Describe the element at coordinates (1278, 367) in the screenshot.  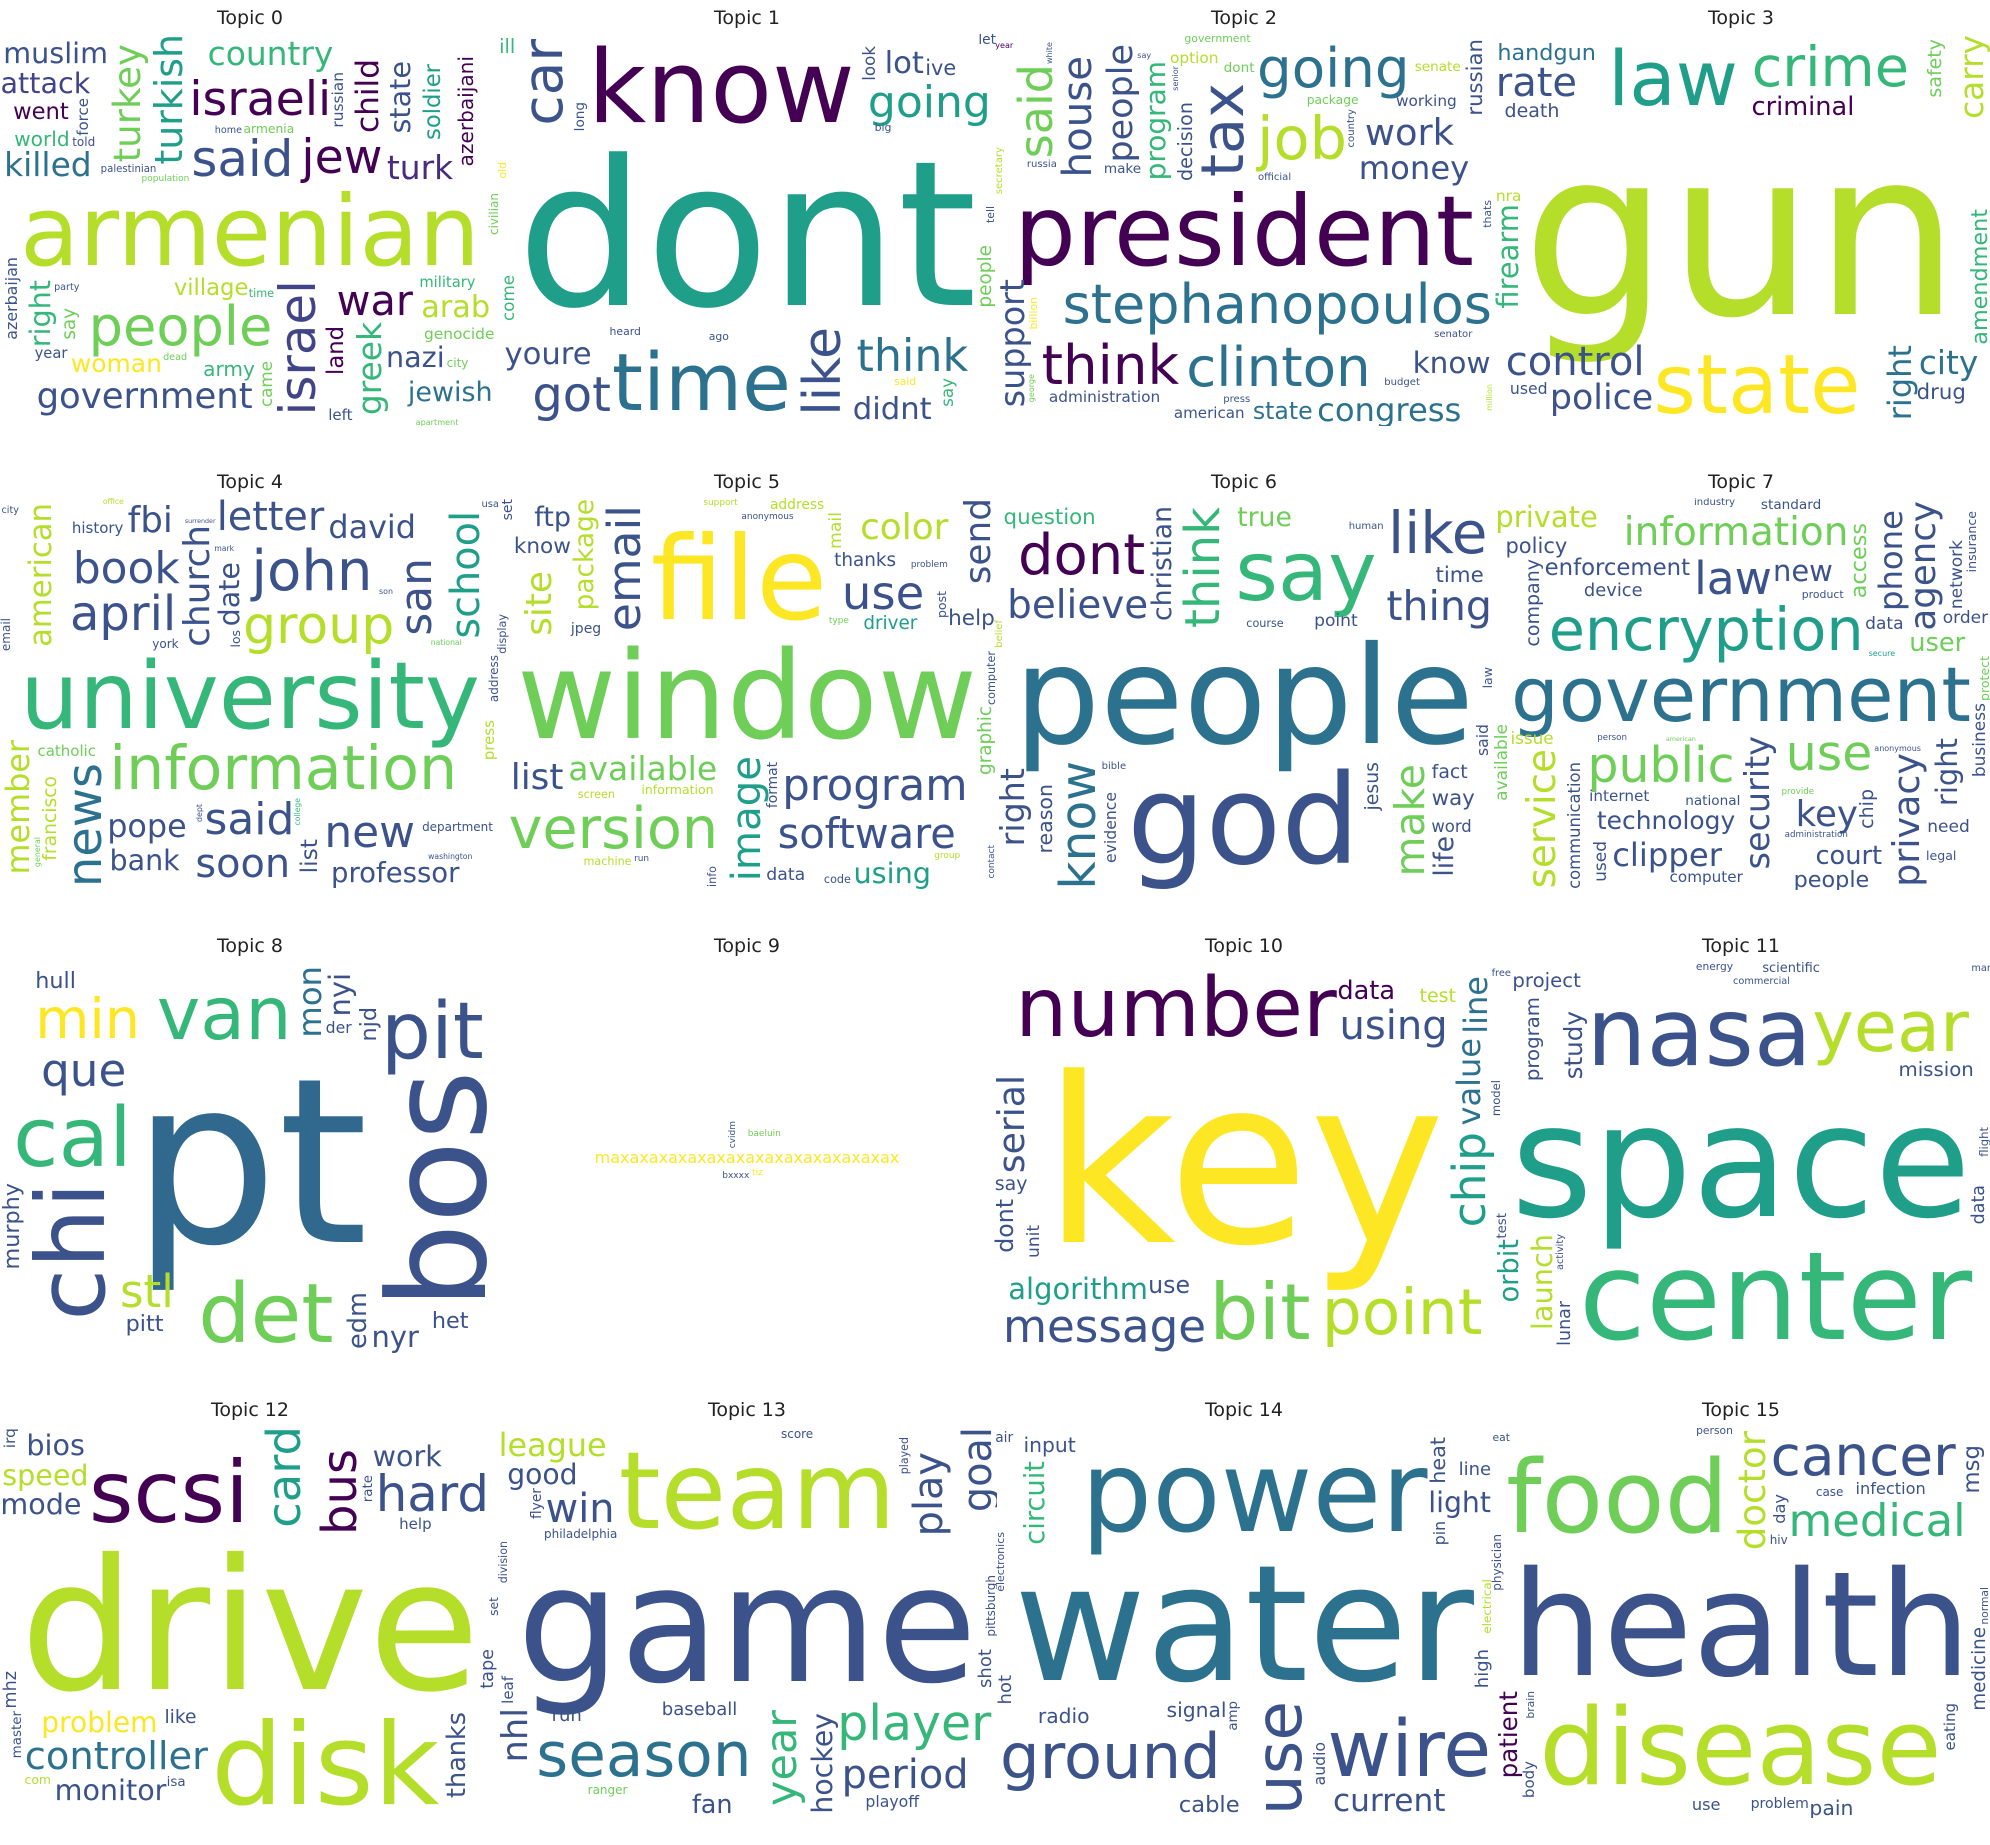
I see `word: clinton` at that location.